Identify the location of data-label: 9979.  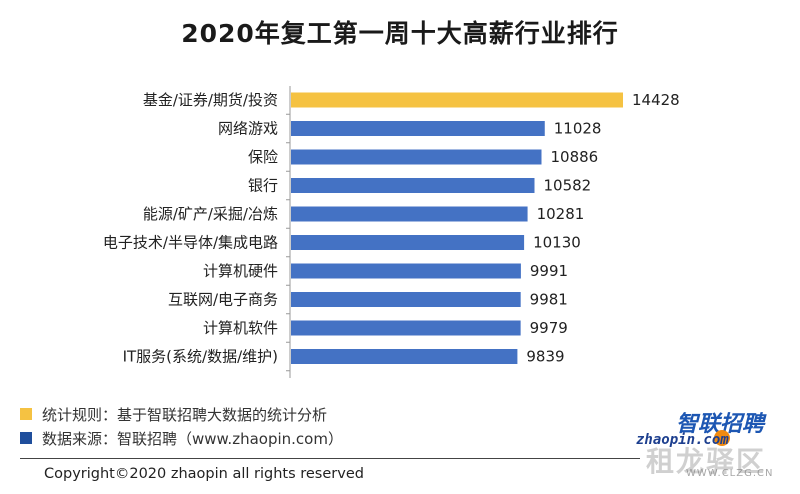
(549, 328).